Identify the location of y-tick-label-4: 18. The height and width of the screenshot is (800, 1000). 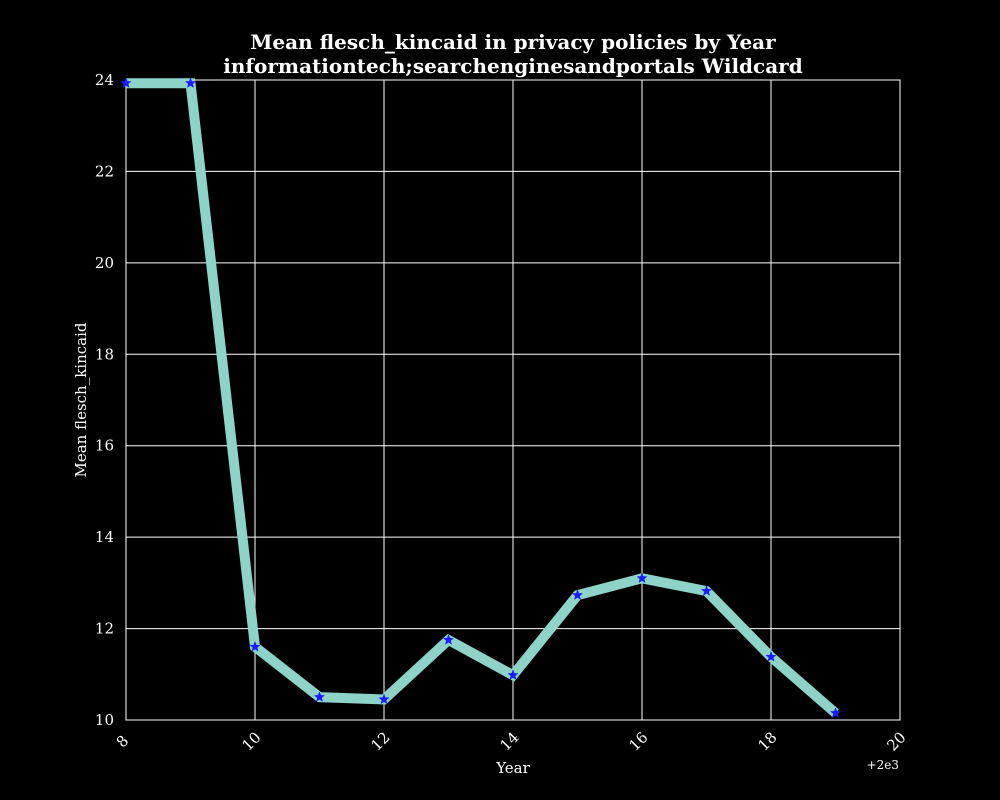
(104, 354).